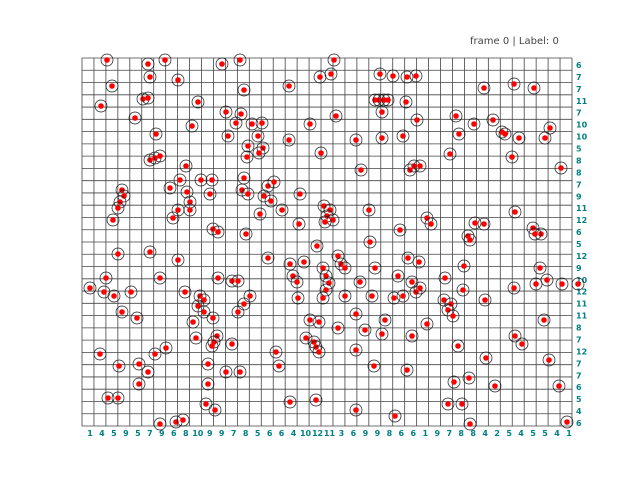 The height and width of the screenshot is (480, 640). What do you see at coordinates (514, 41) in the screenshot?
I see `status-label: frame 0 | Label: 0` at bounding box center [514, 41].